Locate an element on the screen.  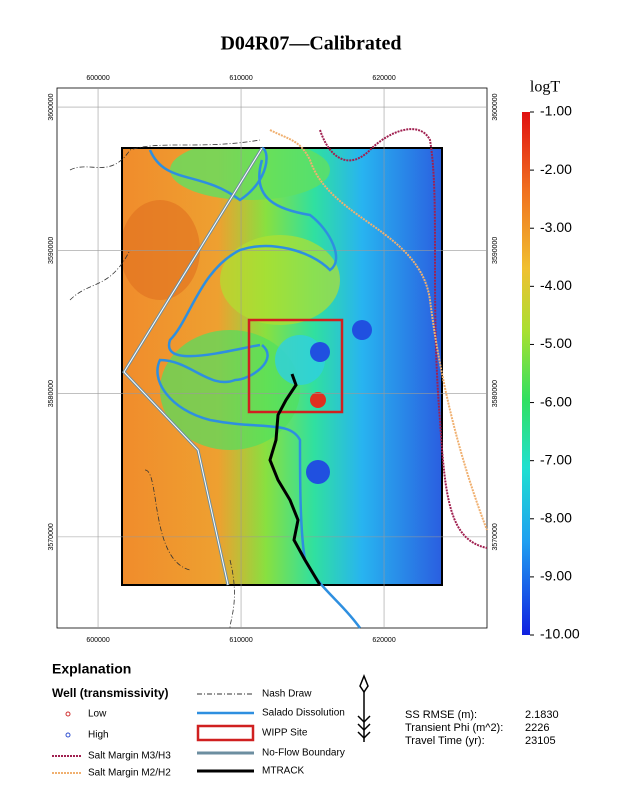
stat-label: SS RMSE (m): is located at coordinates (441, 715).